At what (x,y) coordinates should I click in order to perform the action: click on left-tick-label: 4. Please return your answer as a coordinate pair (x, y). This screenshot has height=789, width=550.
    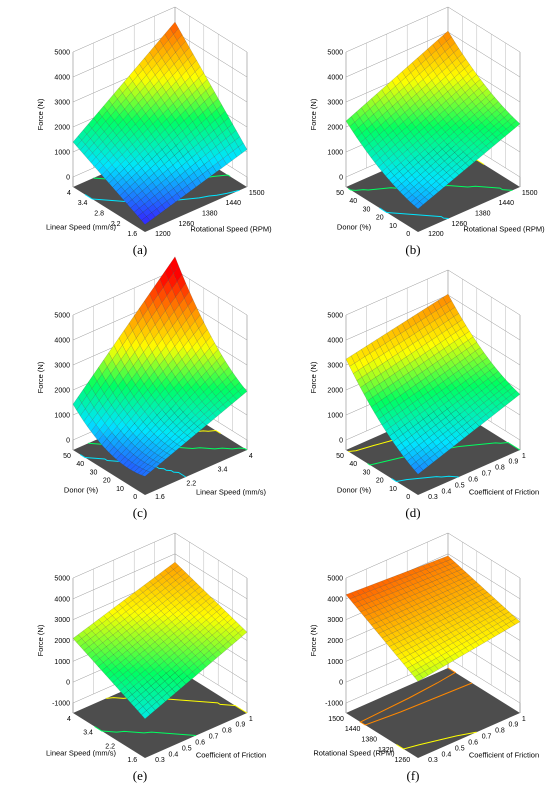
    Looking at the image, I should click on (69, 719).